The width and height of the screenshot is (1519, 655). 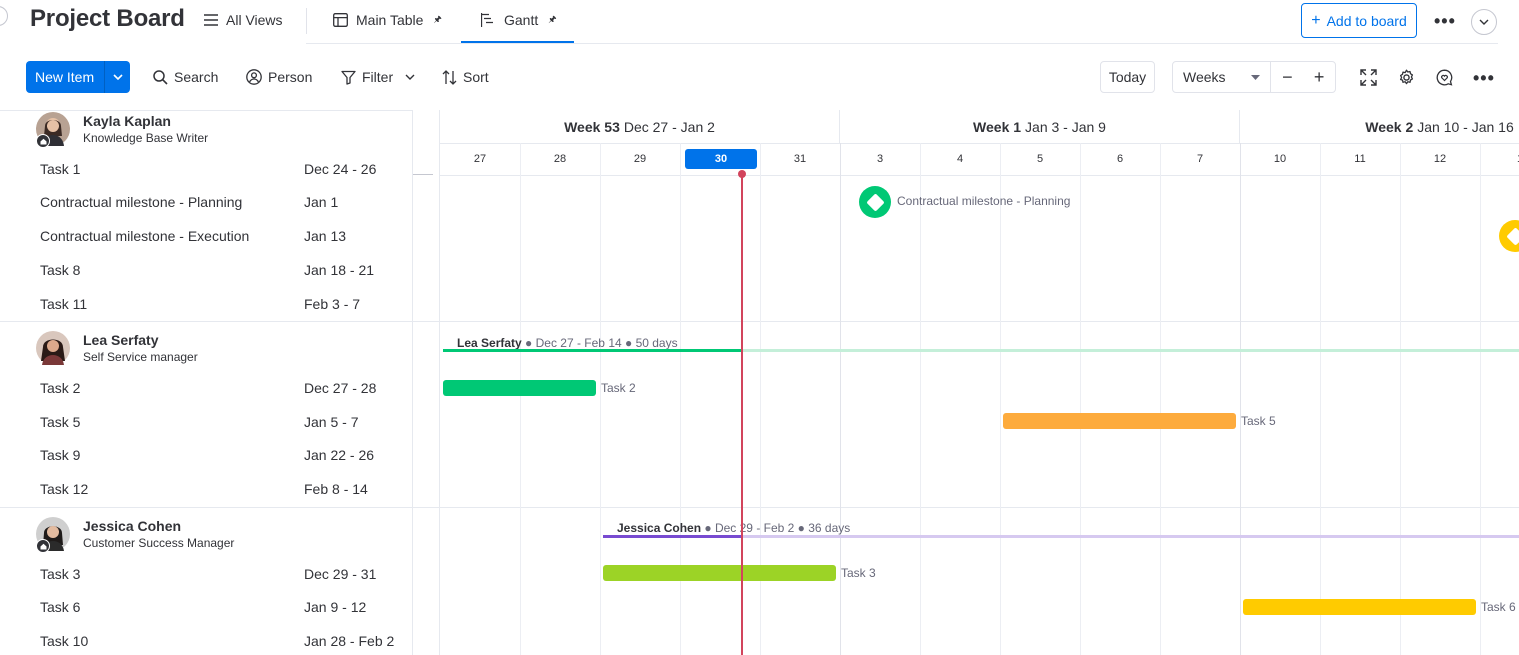 I want to click on tab-main-table: Main Table 🖈, so click(x=387, y=20).